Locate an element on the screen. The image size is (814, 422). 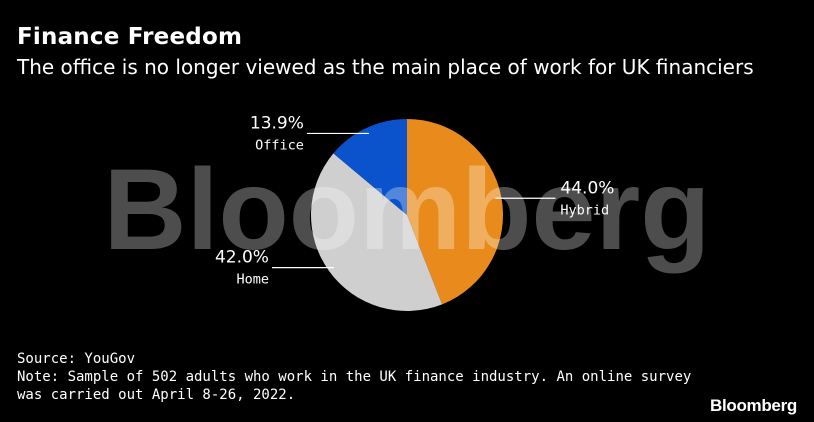
slice-value-home: 42.0% is located at coordinates (242, 258).